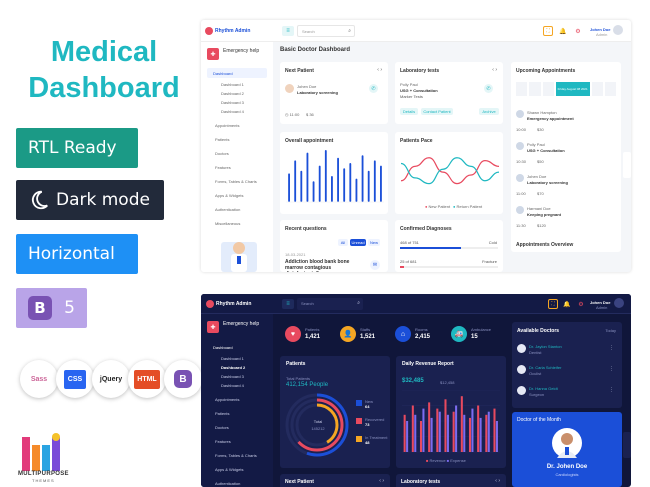 This screenshot has height=487, width=650. I want to click on patient-condition: Laboratory screening, so click(317, 92).